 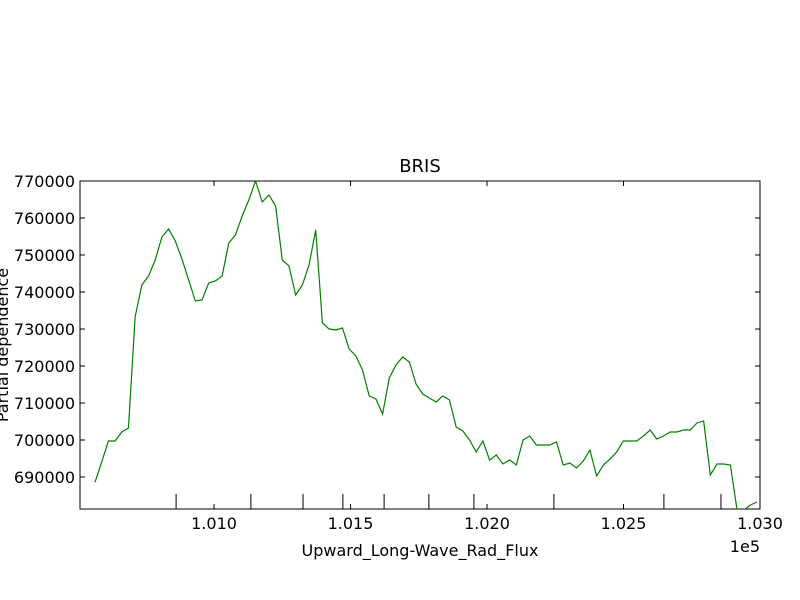 What do you see at coordinates (44, 440) in the screenshot?
I see `y-tick-label: 700000` at bounding box center [44, 440].